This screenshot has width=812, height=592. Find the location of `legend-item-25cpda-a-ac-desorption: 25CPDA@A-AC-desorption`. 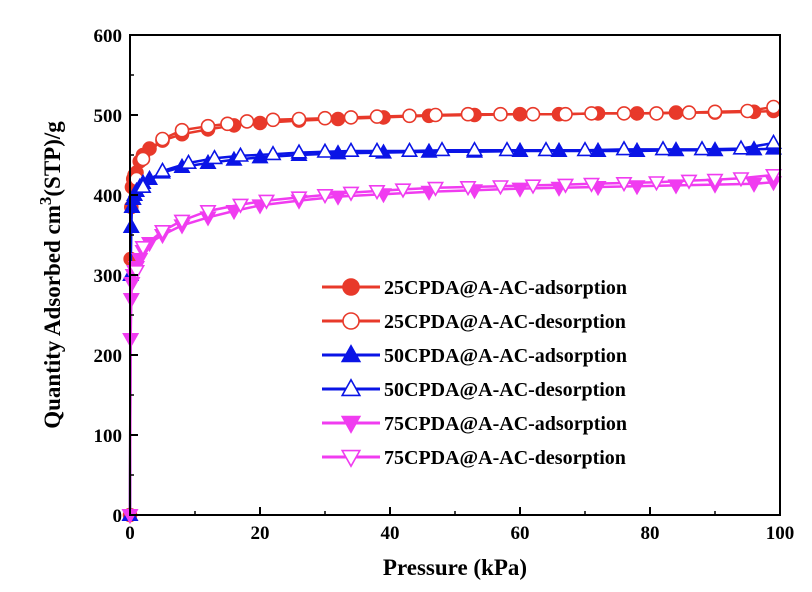

legend-item-25cpda-a-ac-desorption: 25CPDA@A-AC-desorption is located at coordinates (474, 322).